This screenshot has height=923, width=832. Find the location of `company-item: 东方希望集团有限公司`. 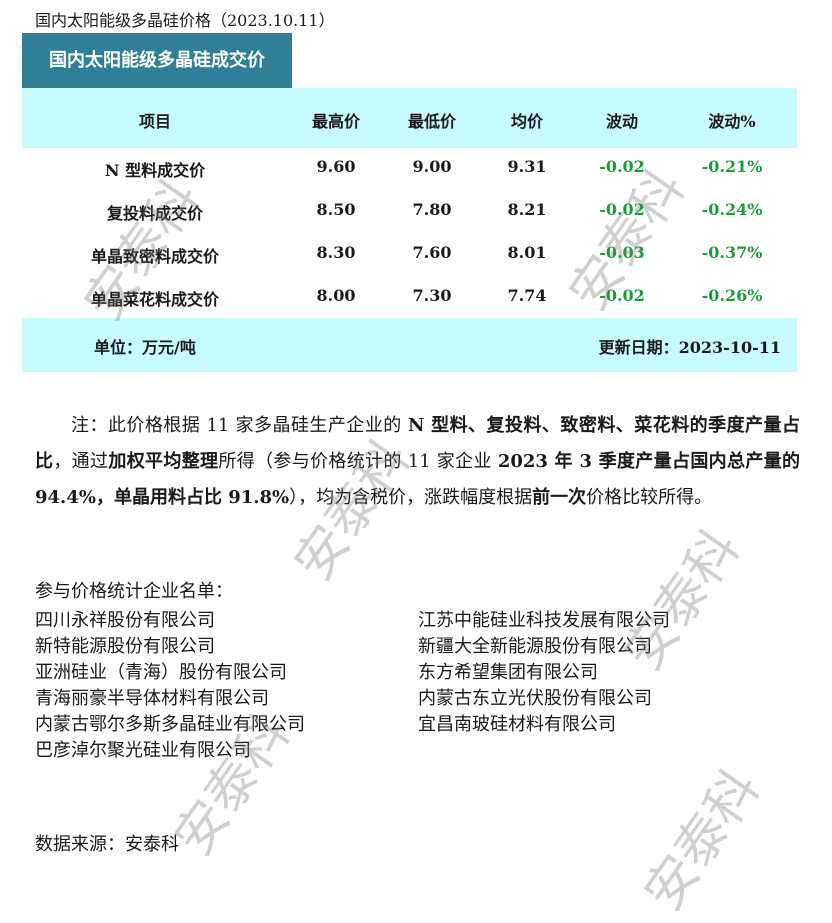

company-item: 东方希望集团有限公司 is located at coordinates (508, 672).